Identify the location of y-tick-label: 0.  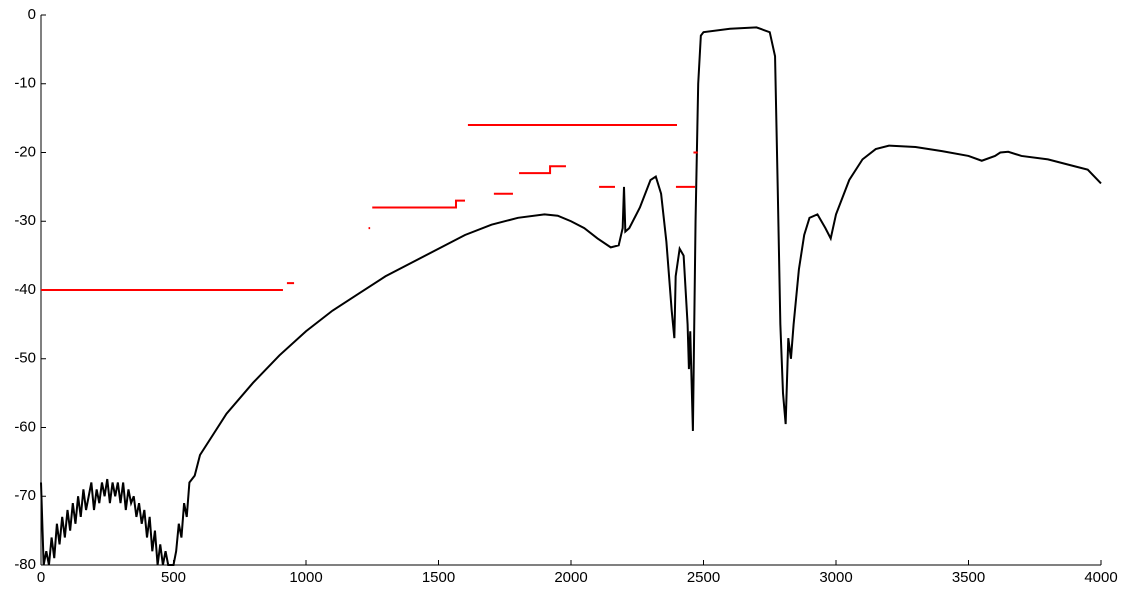
(32, 14).